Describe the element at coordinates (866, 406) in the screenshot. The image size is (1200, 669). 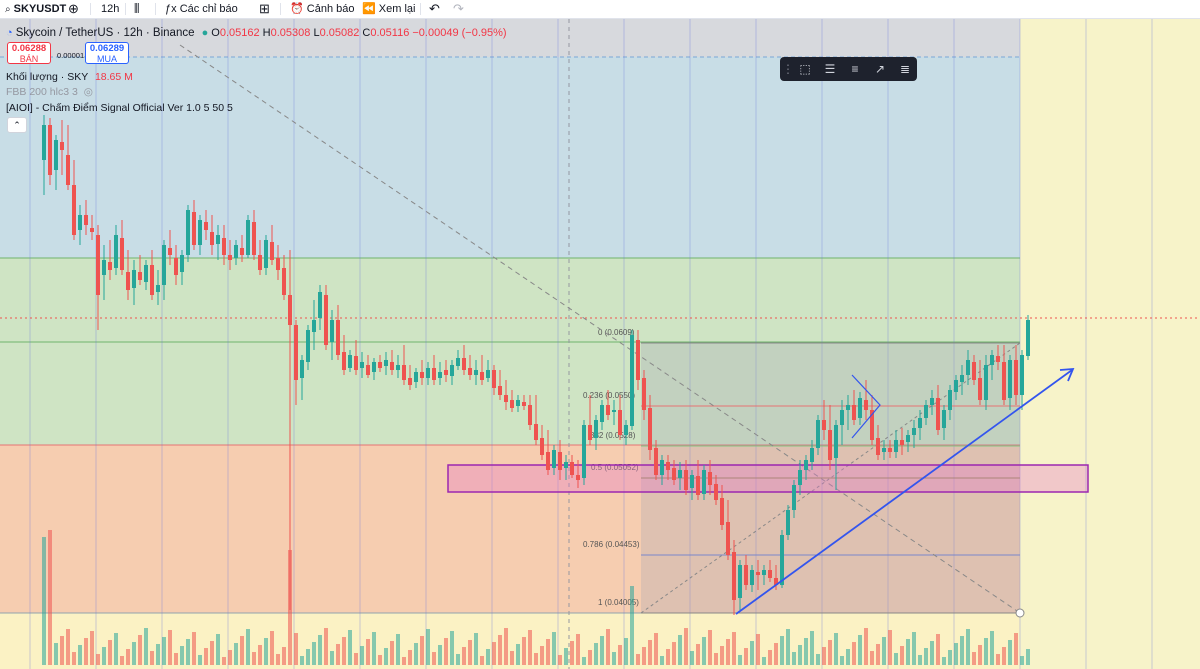
I see `triangle-drawing` at that location.